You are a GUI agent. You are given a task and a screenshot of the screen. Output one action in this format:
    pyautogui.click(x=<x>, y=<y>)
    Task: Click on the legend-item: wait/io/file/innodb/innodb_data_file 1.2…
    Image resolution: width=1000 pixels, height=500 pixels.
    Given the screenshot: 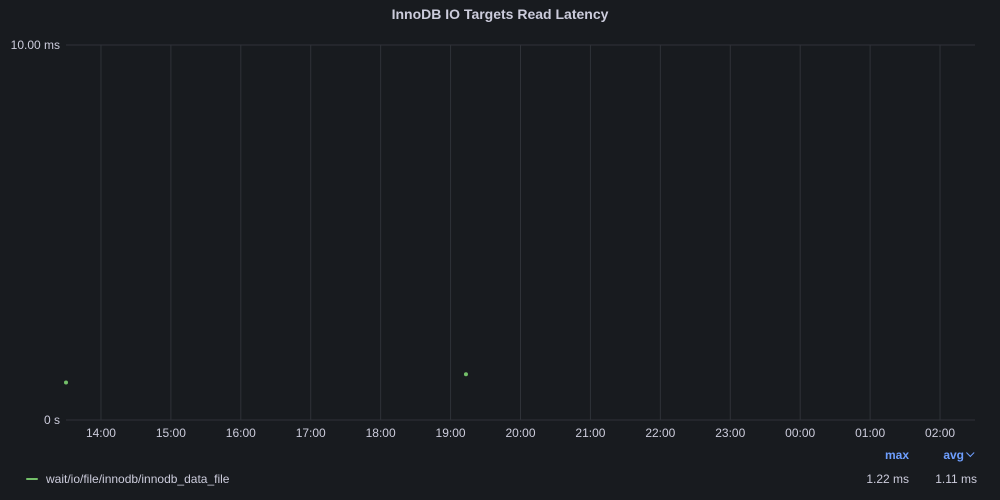 What is the action you would take?
    pyautogui.click(x=500, y=479)
    